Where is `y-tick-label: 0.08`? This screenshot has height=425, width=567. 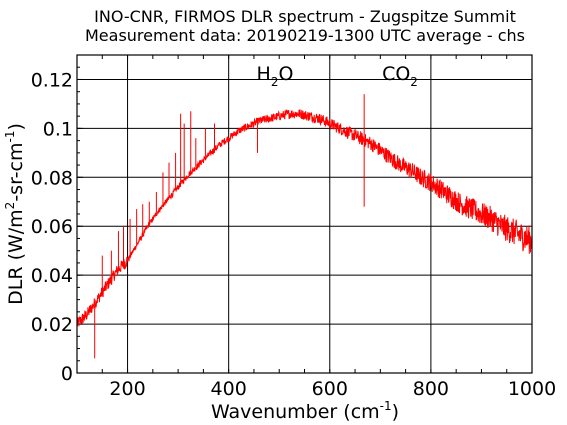
y-tick-label: 0.08 is located at coordinates (52, 178).